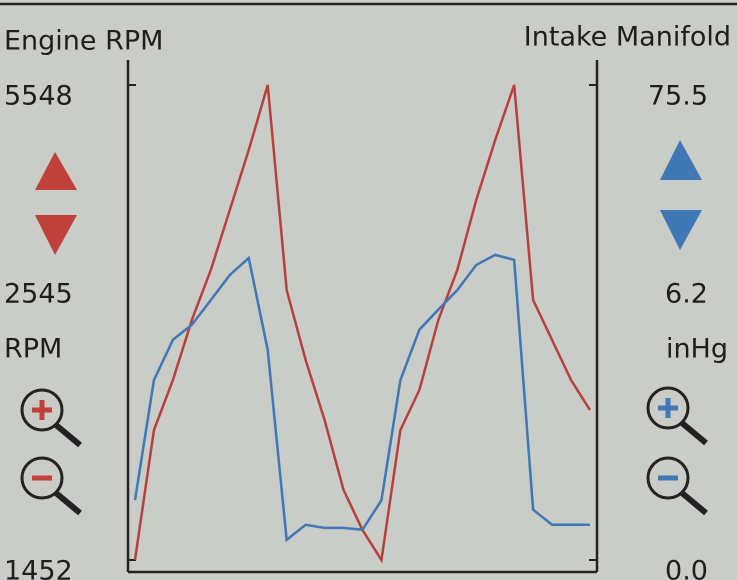 The image size is (737, 580). Describe the element at coordinates (686, 568) in the screenshot. I see `y2-tick-label: 0.0` at that location.